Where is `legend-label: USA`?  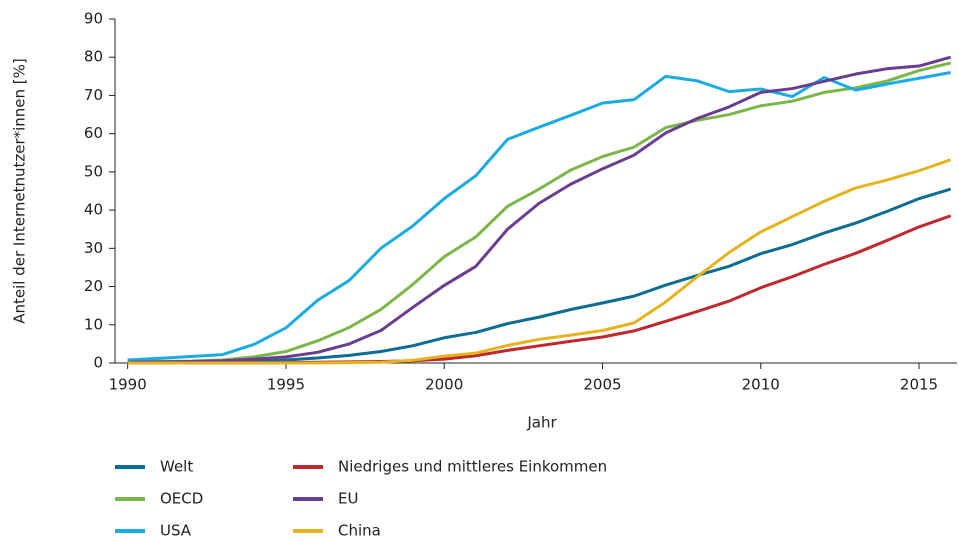
legend-label: USA is located at coordinates (176, 530).